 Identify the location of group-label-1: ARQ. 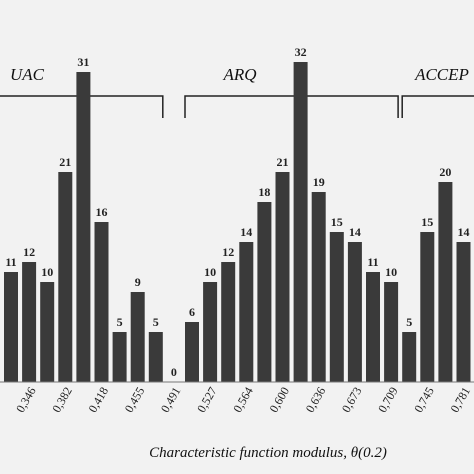
(239, 74).